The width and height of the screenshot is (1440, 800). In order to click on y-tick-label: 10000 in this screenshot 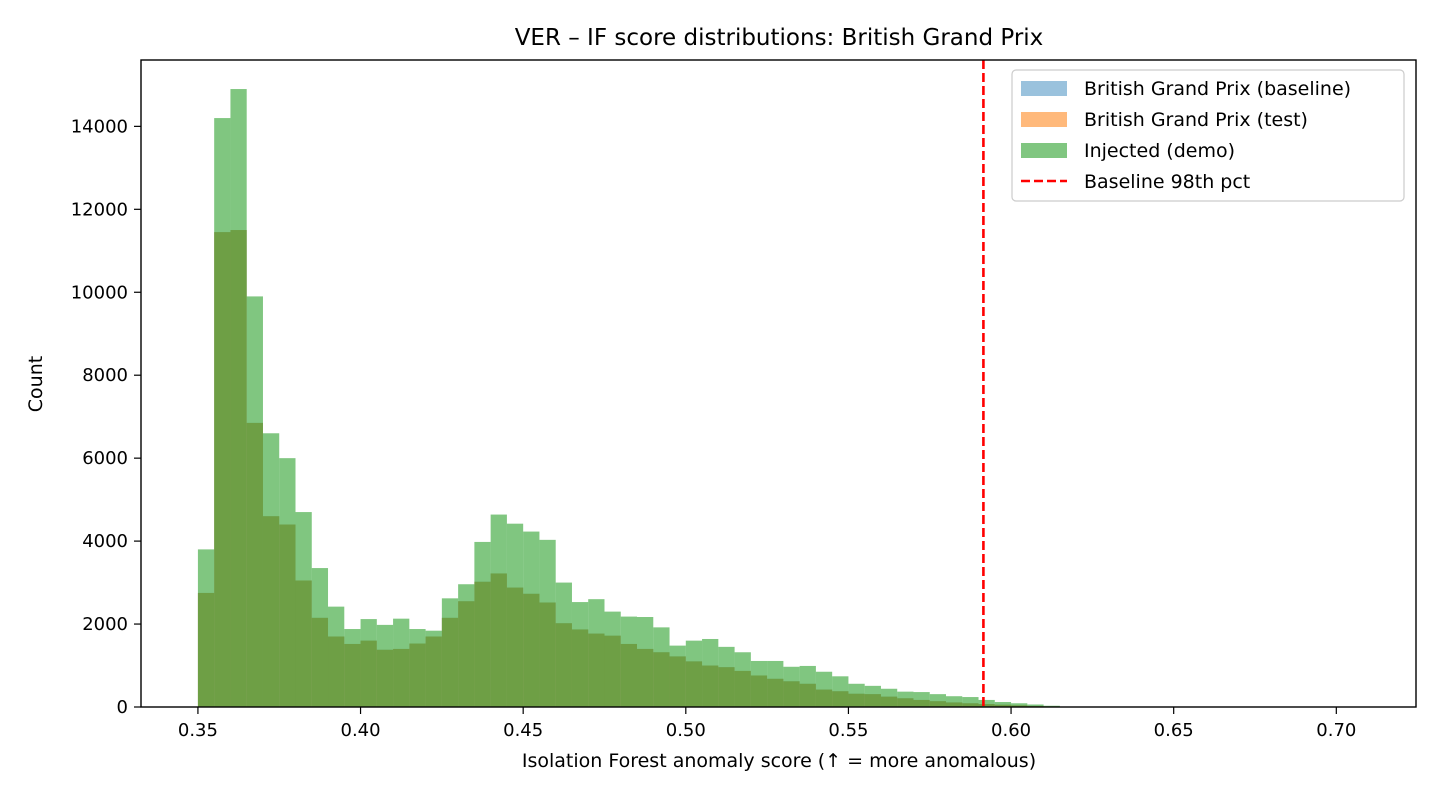, I will do `click(99, 292)`.